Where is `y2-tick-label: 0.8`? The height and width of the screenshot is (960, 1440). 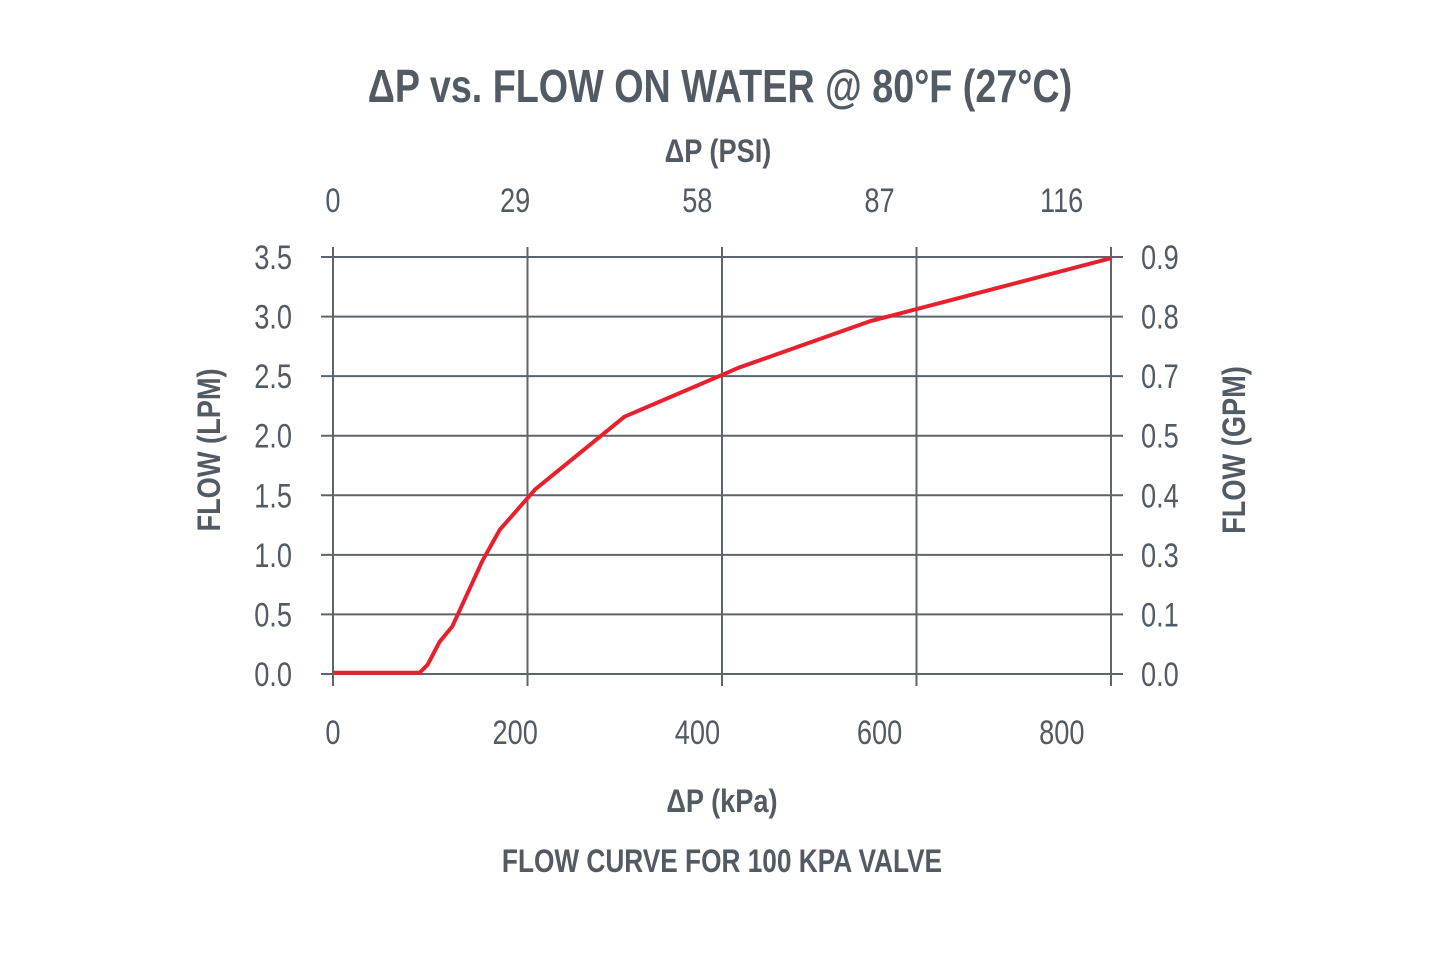
y2-tick-label: 0.8 is located at coordinates (1160, 317).